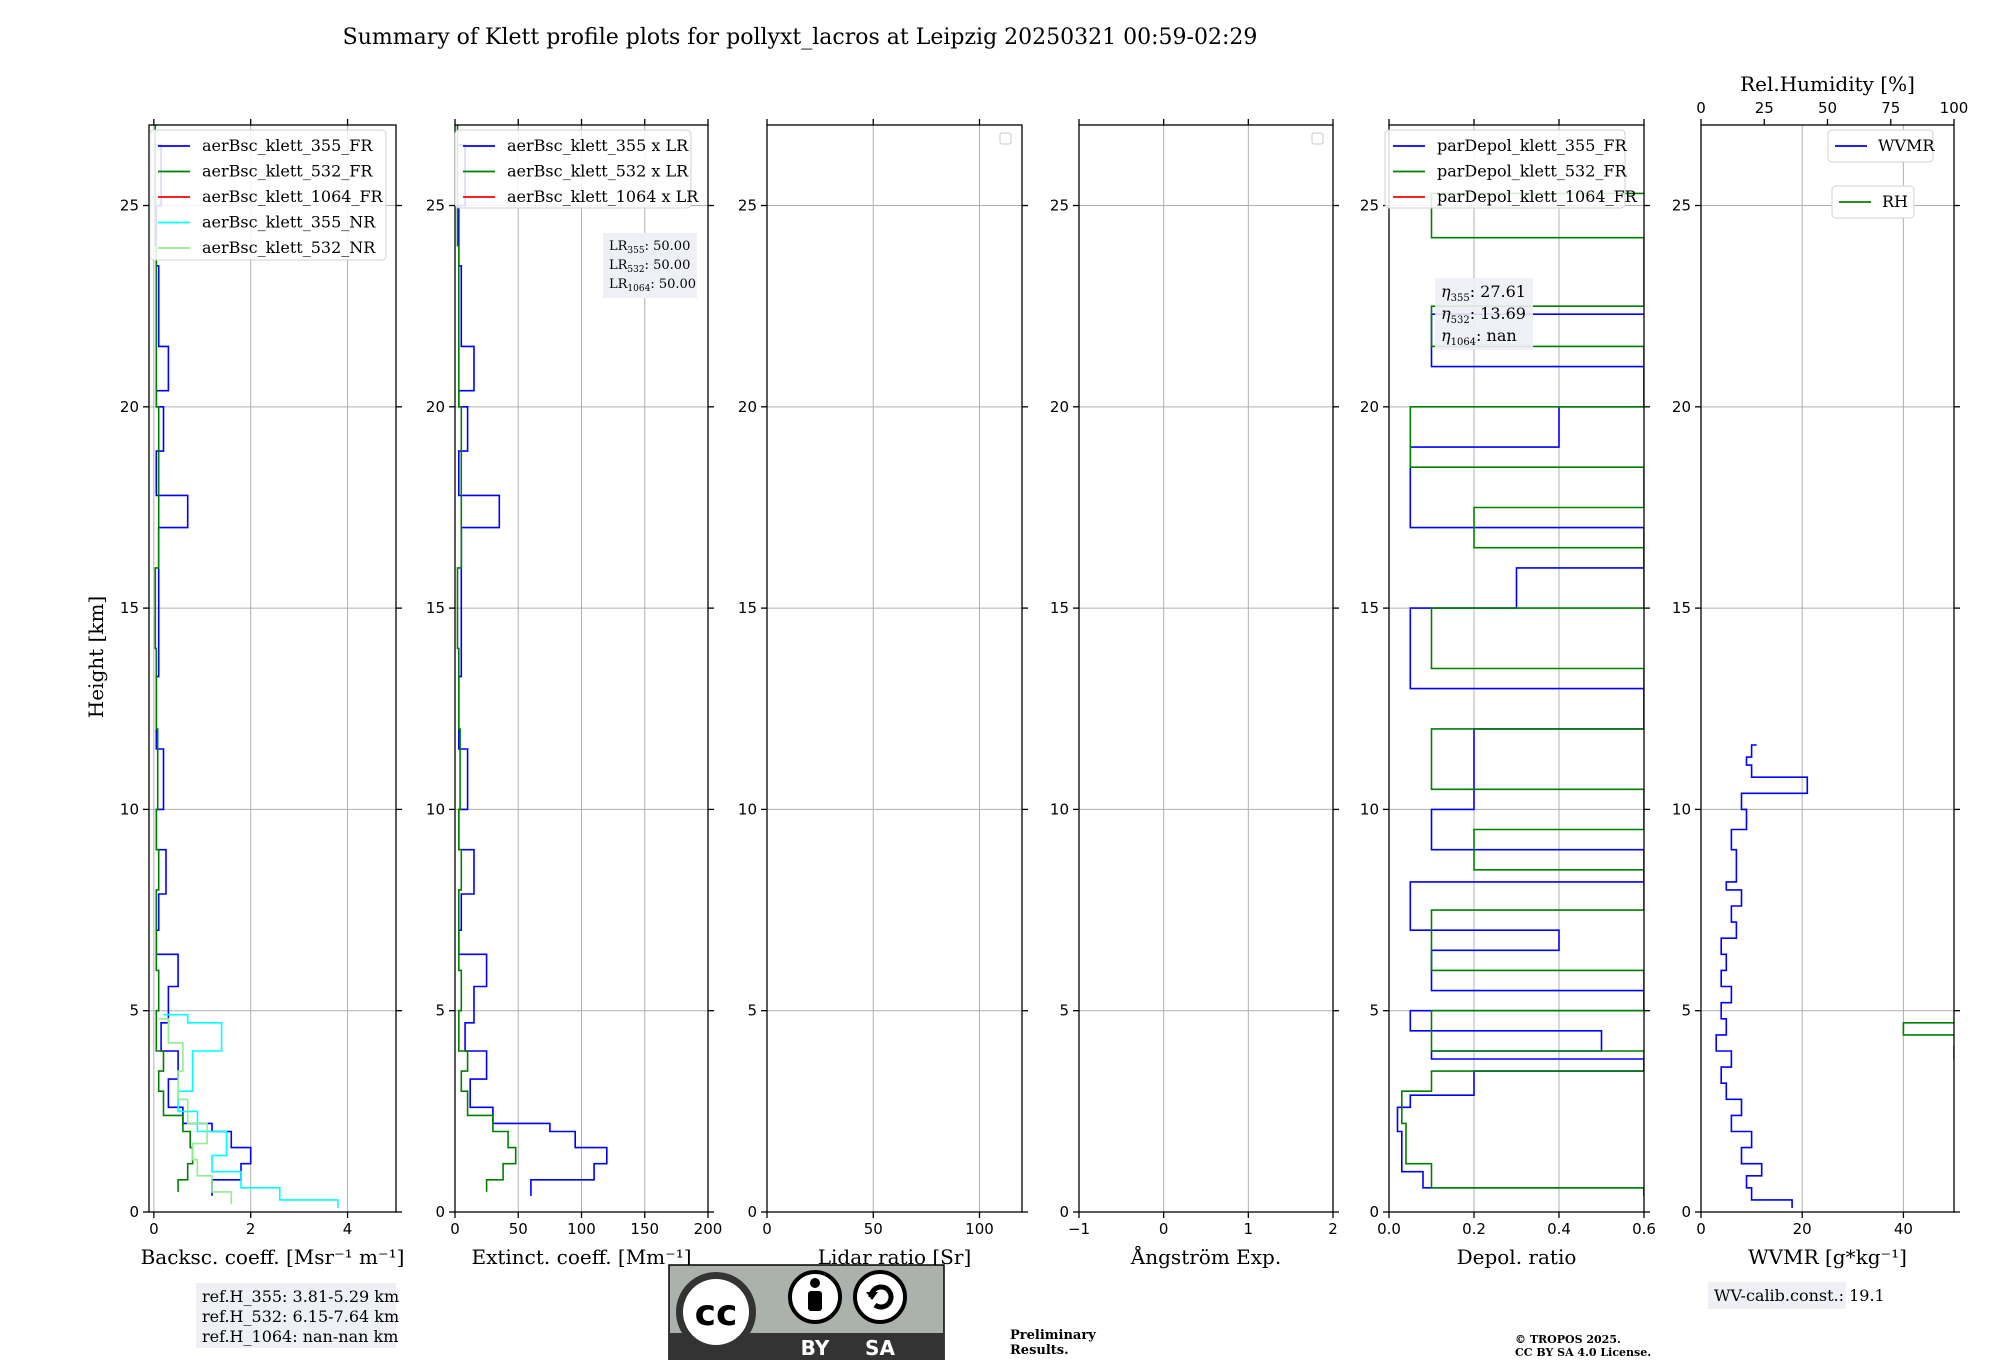  I want to click on series-line-aerBsc_klett_532_FR, so click(174, 658).